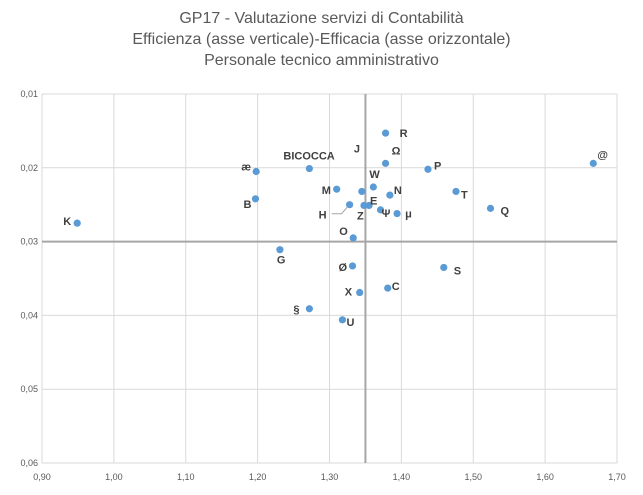 Image resolution: width=643 pixels, height=495 pixels. Describe the element at coordinates (374, 175) in the screenshot. I see `data-label: W` at that location.